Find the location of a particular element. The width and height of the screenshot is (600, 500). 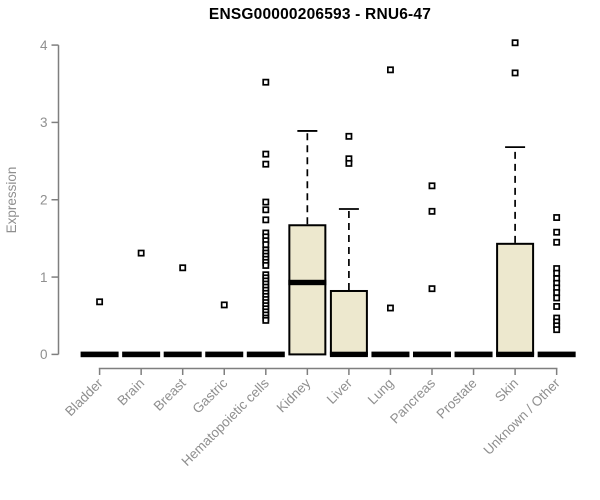

y-tick-label: 1 is located at coordinates (44, 277).